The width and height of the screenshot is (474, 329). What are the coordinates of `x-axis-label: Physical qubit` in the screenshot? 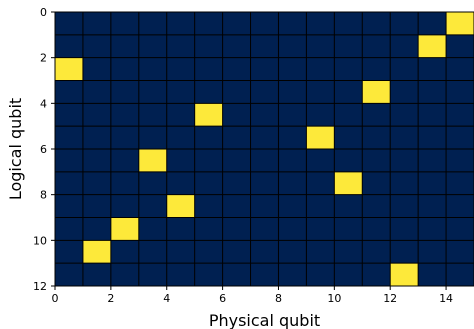 It's located at (264, 320).